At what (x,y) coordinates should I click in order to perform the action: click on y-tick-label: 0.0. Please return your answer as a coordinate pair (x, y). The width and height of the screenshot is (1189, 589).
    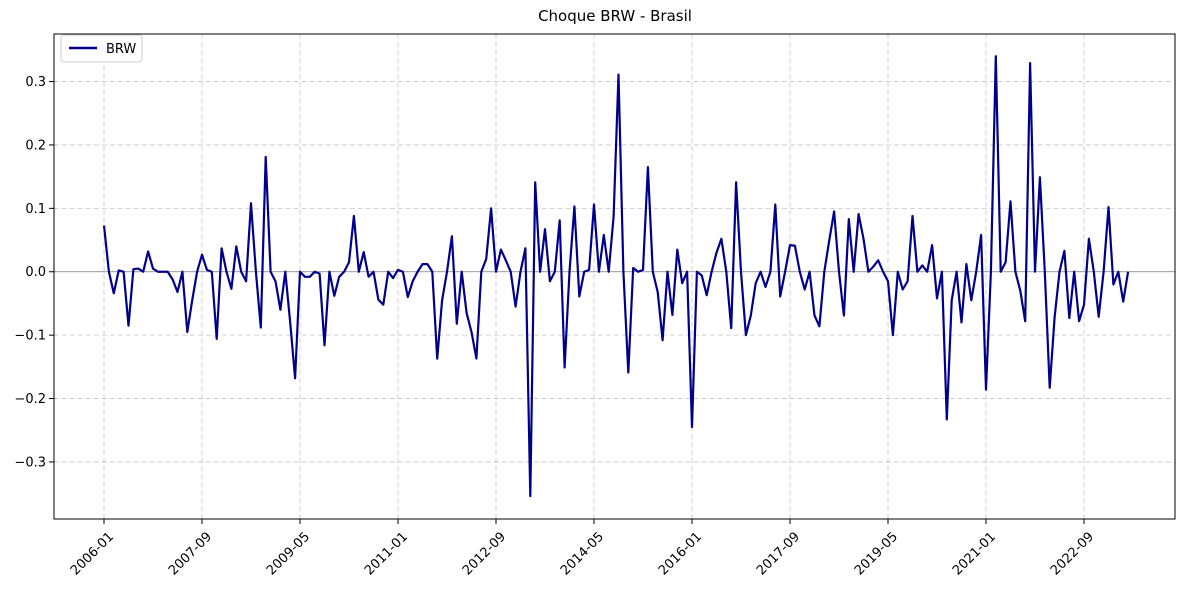
    Looking at the image, I should click on (35, 272).